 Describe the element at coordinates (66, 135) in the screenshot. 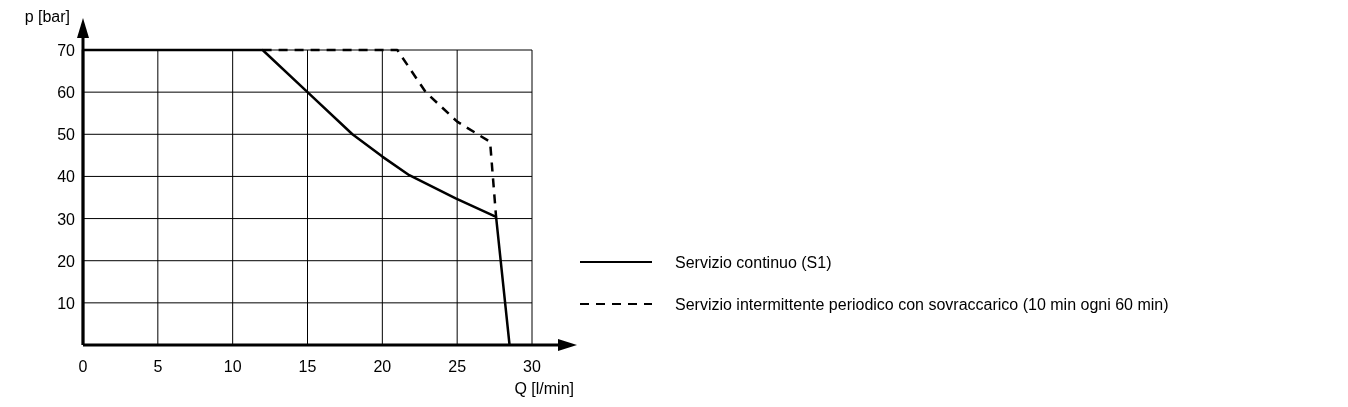

I see `y-tick-label: 50` at that location.